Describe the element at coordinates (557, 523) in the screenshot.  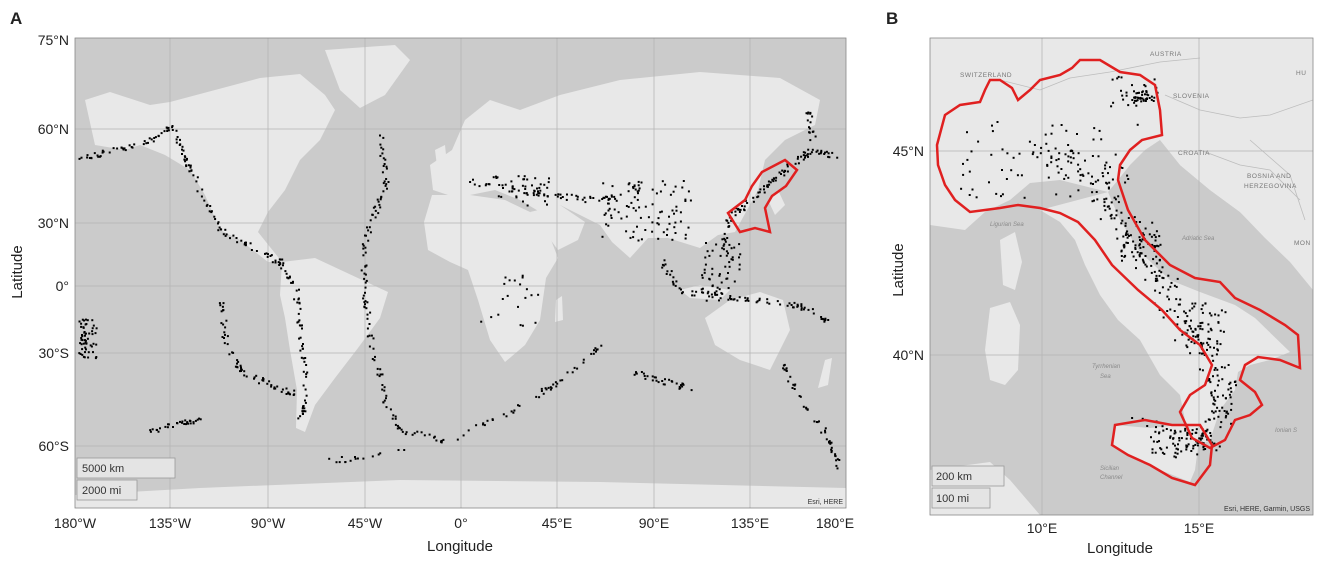
I see `x-tick: 45°E` at that location.